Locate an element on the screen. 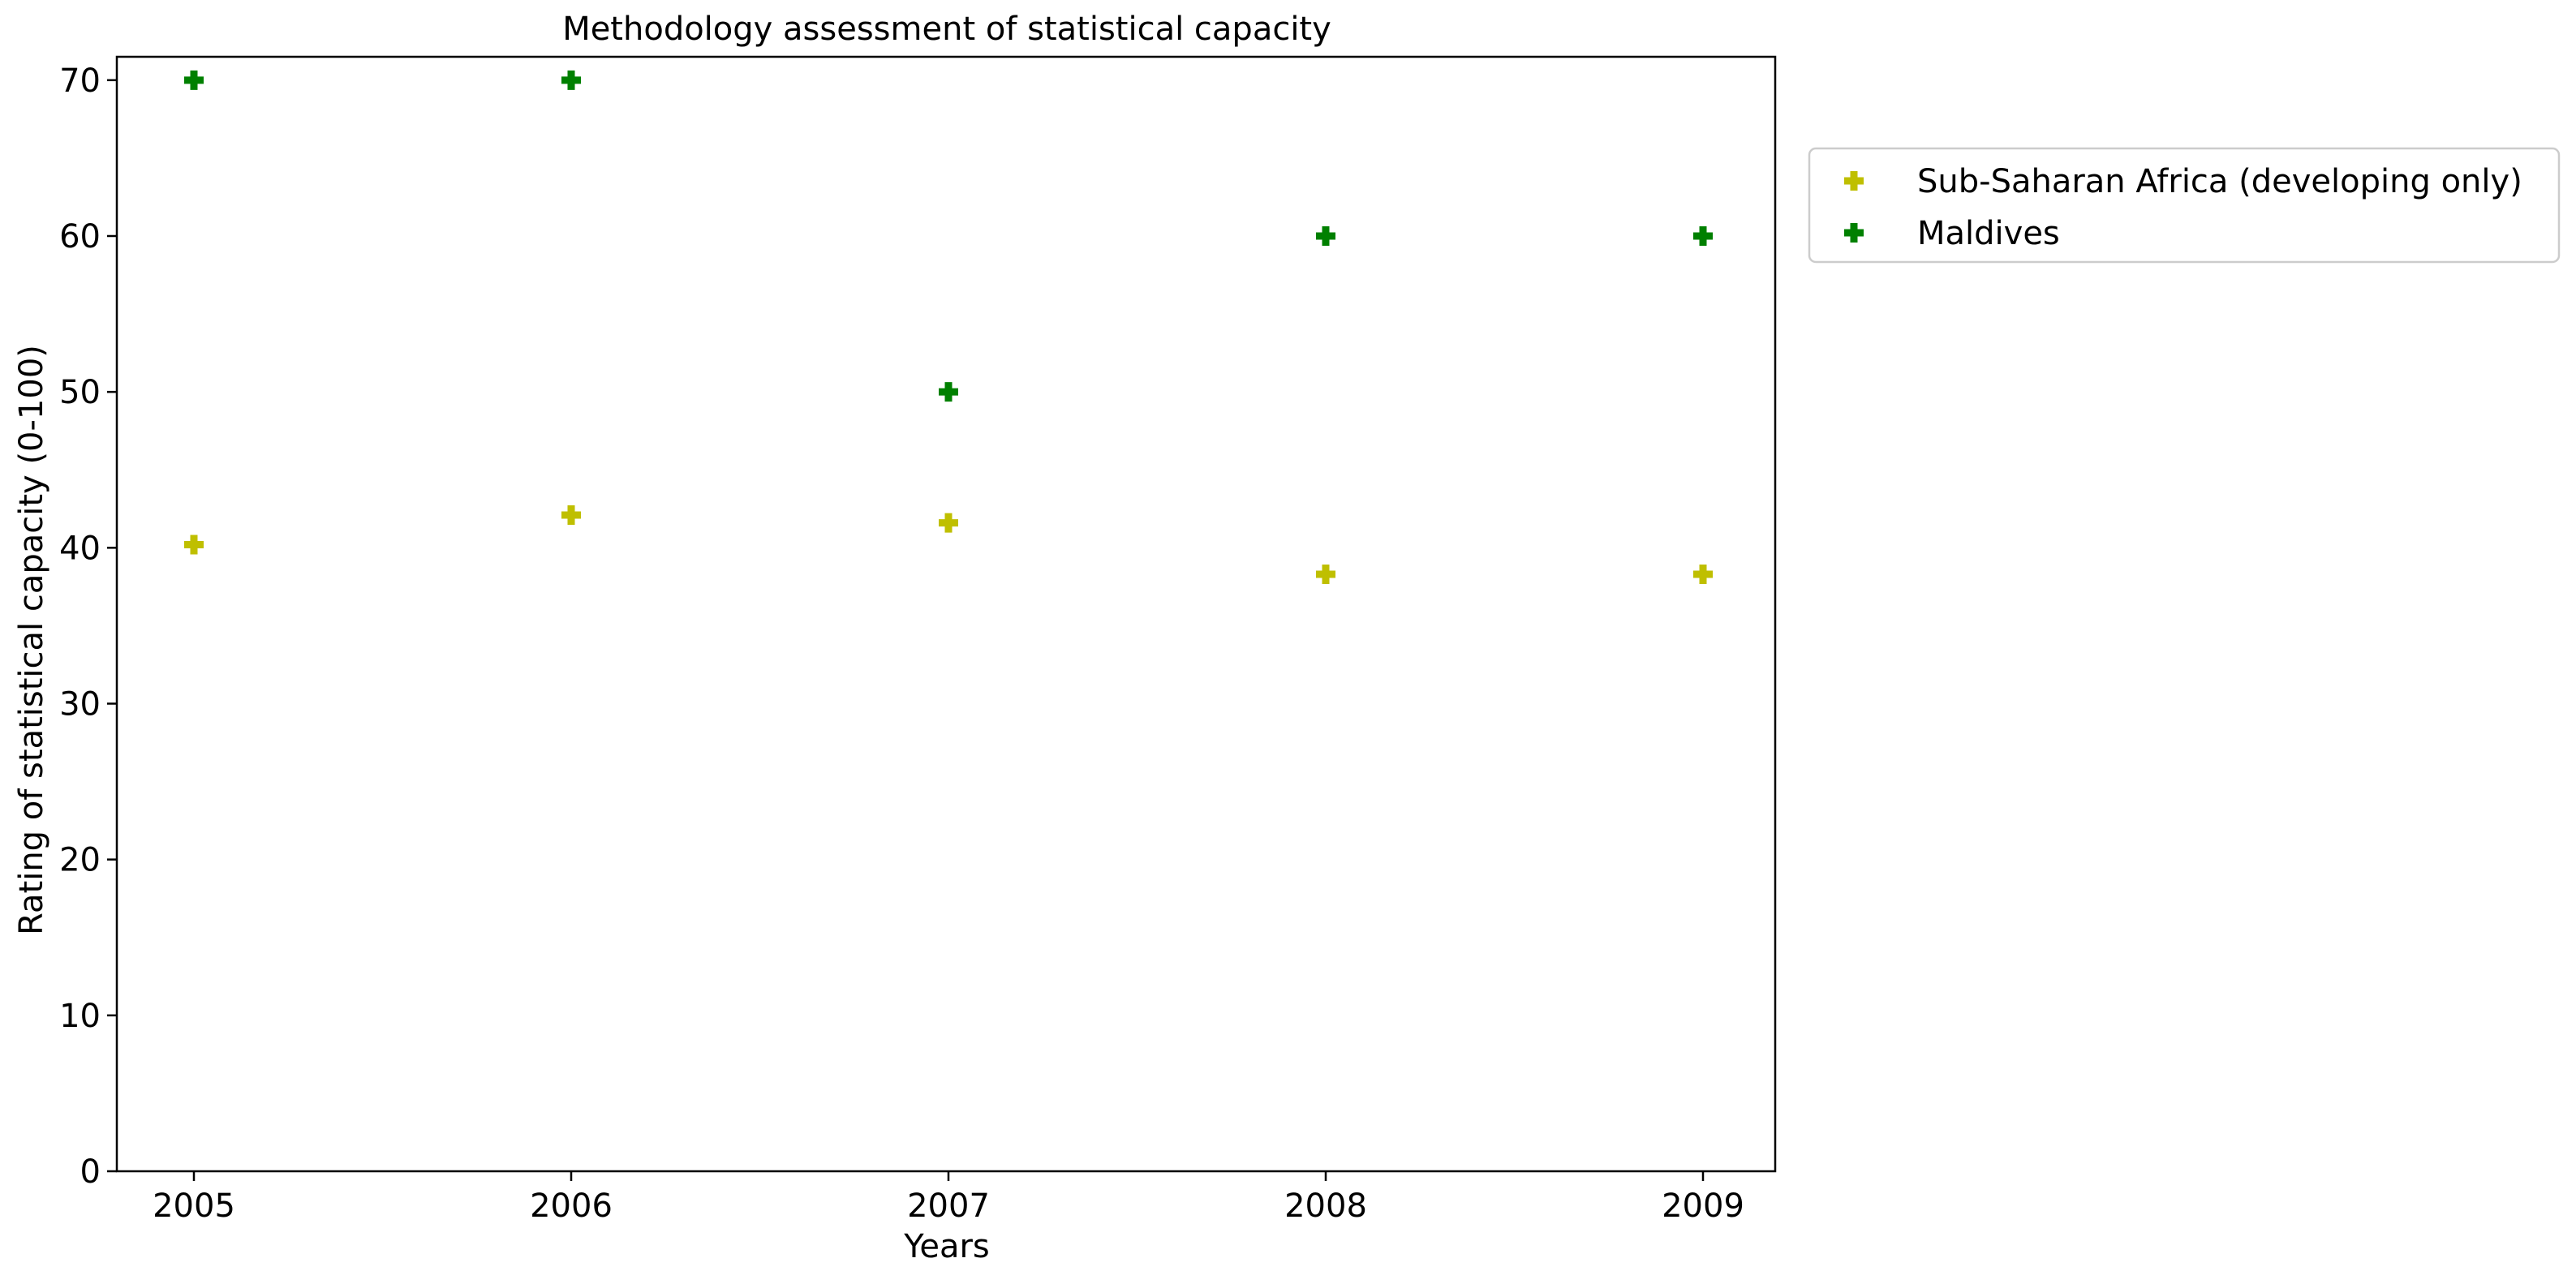 The image size is (2576, 1284). data-point-sub-saharan-africa-developing-only-2008 is located at coordinates (1325, 574).